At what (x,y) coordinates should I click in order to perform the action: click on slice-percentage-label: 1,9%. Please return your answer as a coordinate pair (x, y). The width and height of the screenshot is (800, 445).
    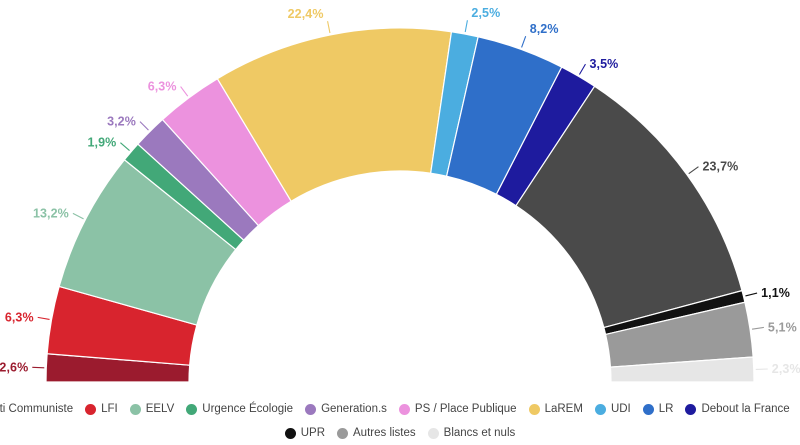
    Looking at the image, I should click on (102, 143).